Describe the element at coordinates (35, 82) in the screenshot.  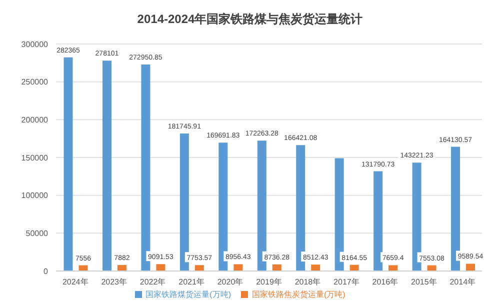
I see `y-tick-label: 250000` at that location.